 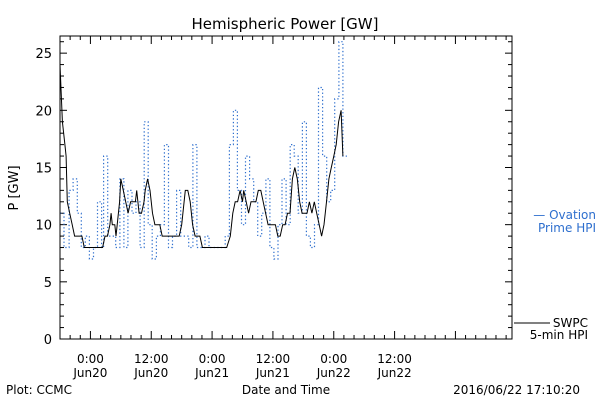 I want to click on footer-timestamp: 2016/06/22 17:10:20, so click(x=516, y=390).